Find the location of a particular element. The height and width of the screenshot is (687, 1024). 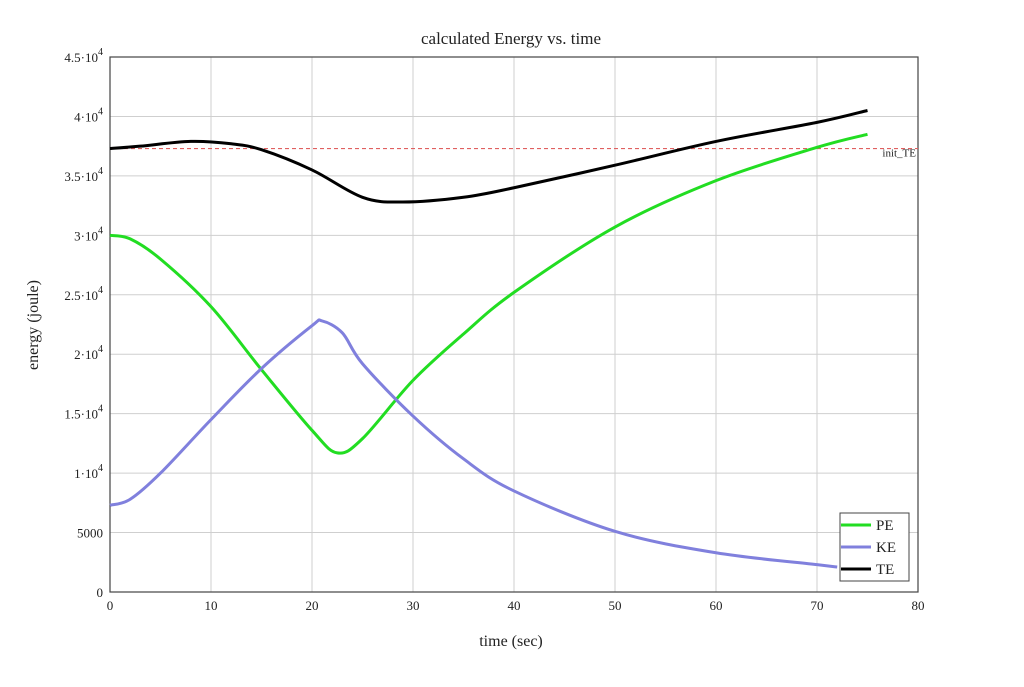

y-tick-label: 0 is located at coordinates (100, 592).